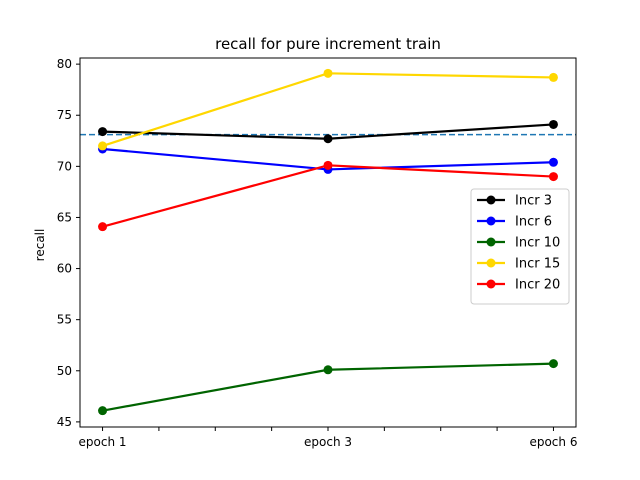  I want to click on y-tick-label: 70, so click(64, 166).